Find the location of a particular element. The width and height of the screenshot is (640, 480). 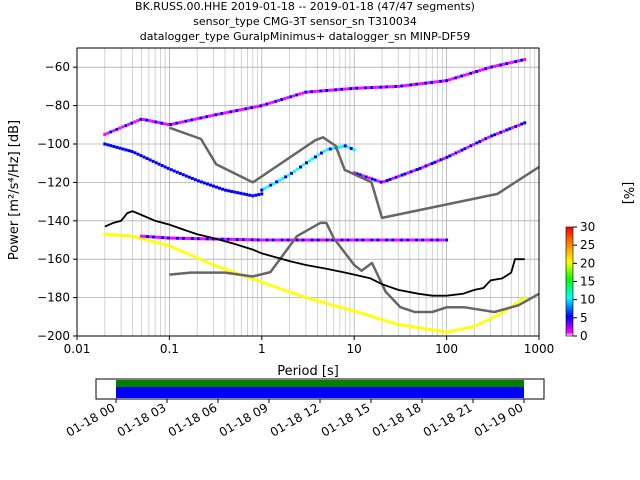

time-tick-label: 01-18 12 is located at coordinates (295, 419).